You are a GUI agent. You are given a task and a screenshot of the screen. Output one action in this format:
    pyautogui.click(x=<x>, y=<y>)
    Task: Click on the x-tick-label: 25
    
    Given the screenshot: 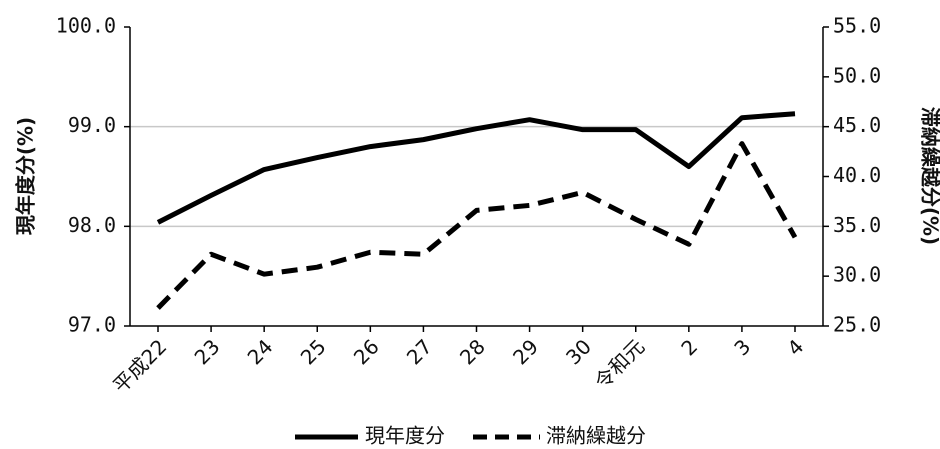 What is the action you would take?
    pyautogui.click(x=313, y=351)
    